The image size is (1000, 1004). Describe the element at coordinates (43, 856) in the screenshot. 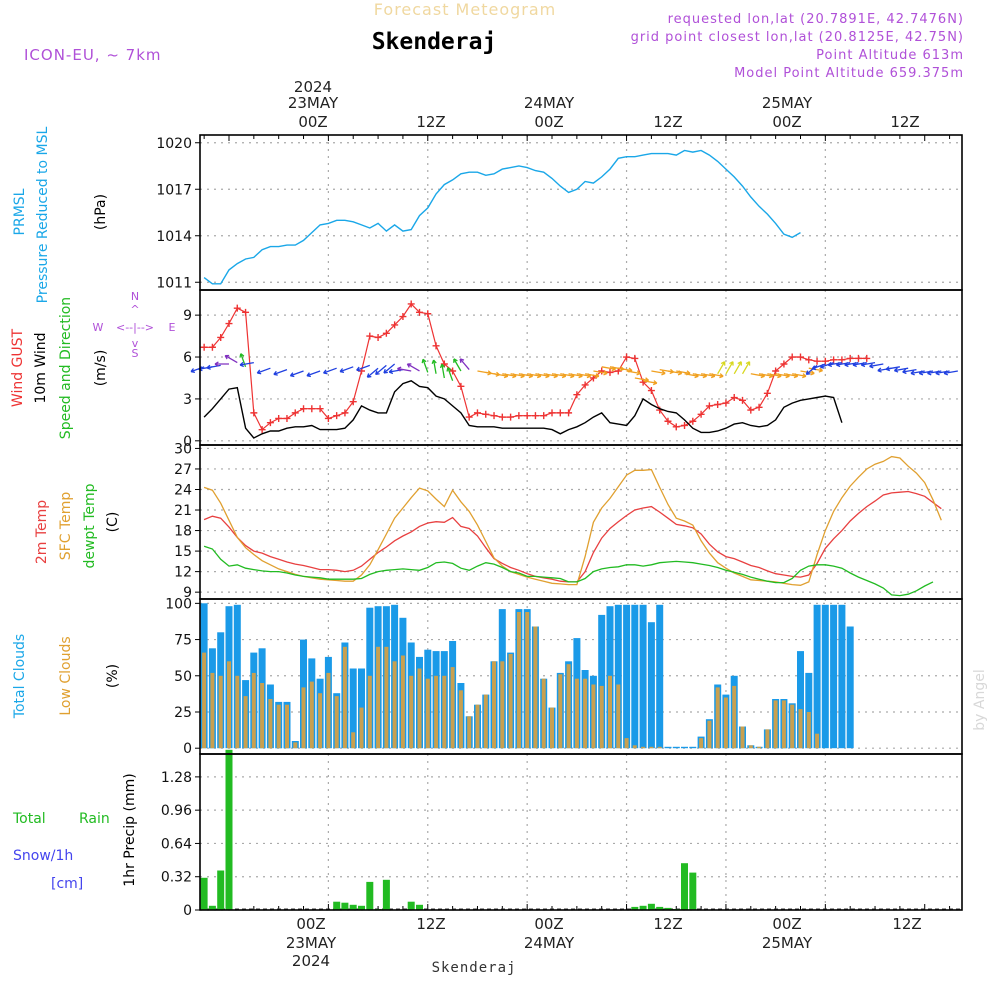

I see `snow-label: Snow/1h` at that location.